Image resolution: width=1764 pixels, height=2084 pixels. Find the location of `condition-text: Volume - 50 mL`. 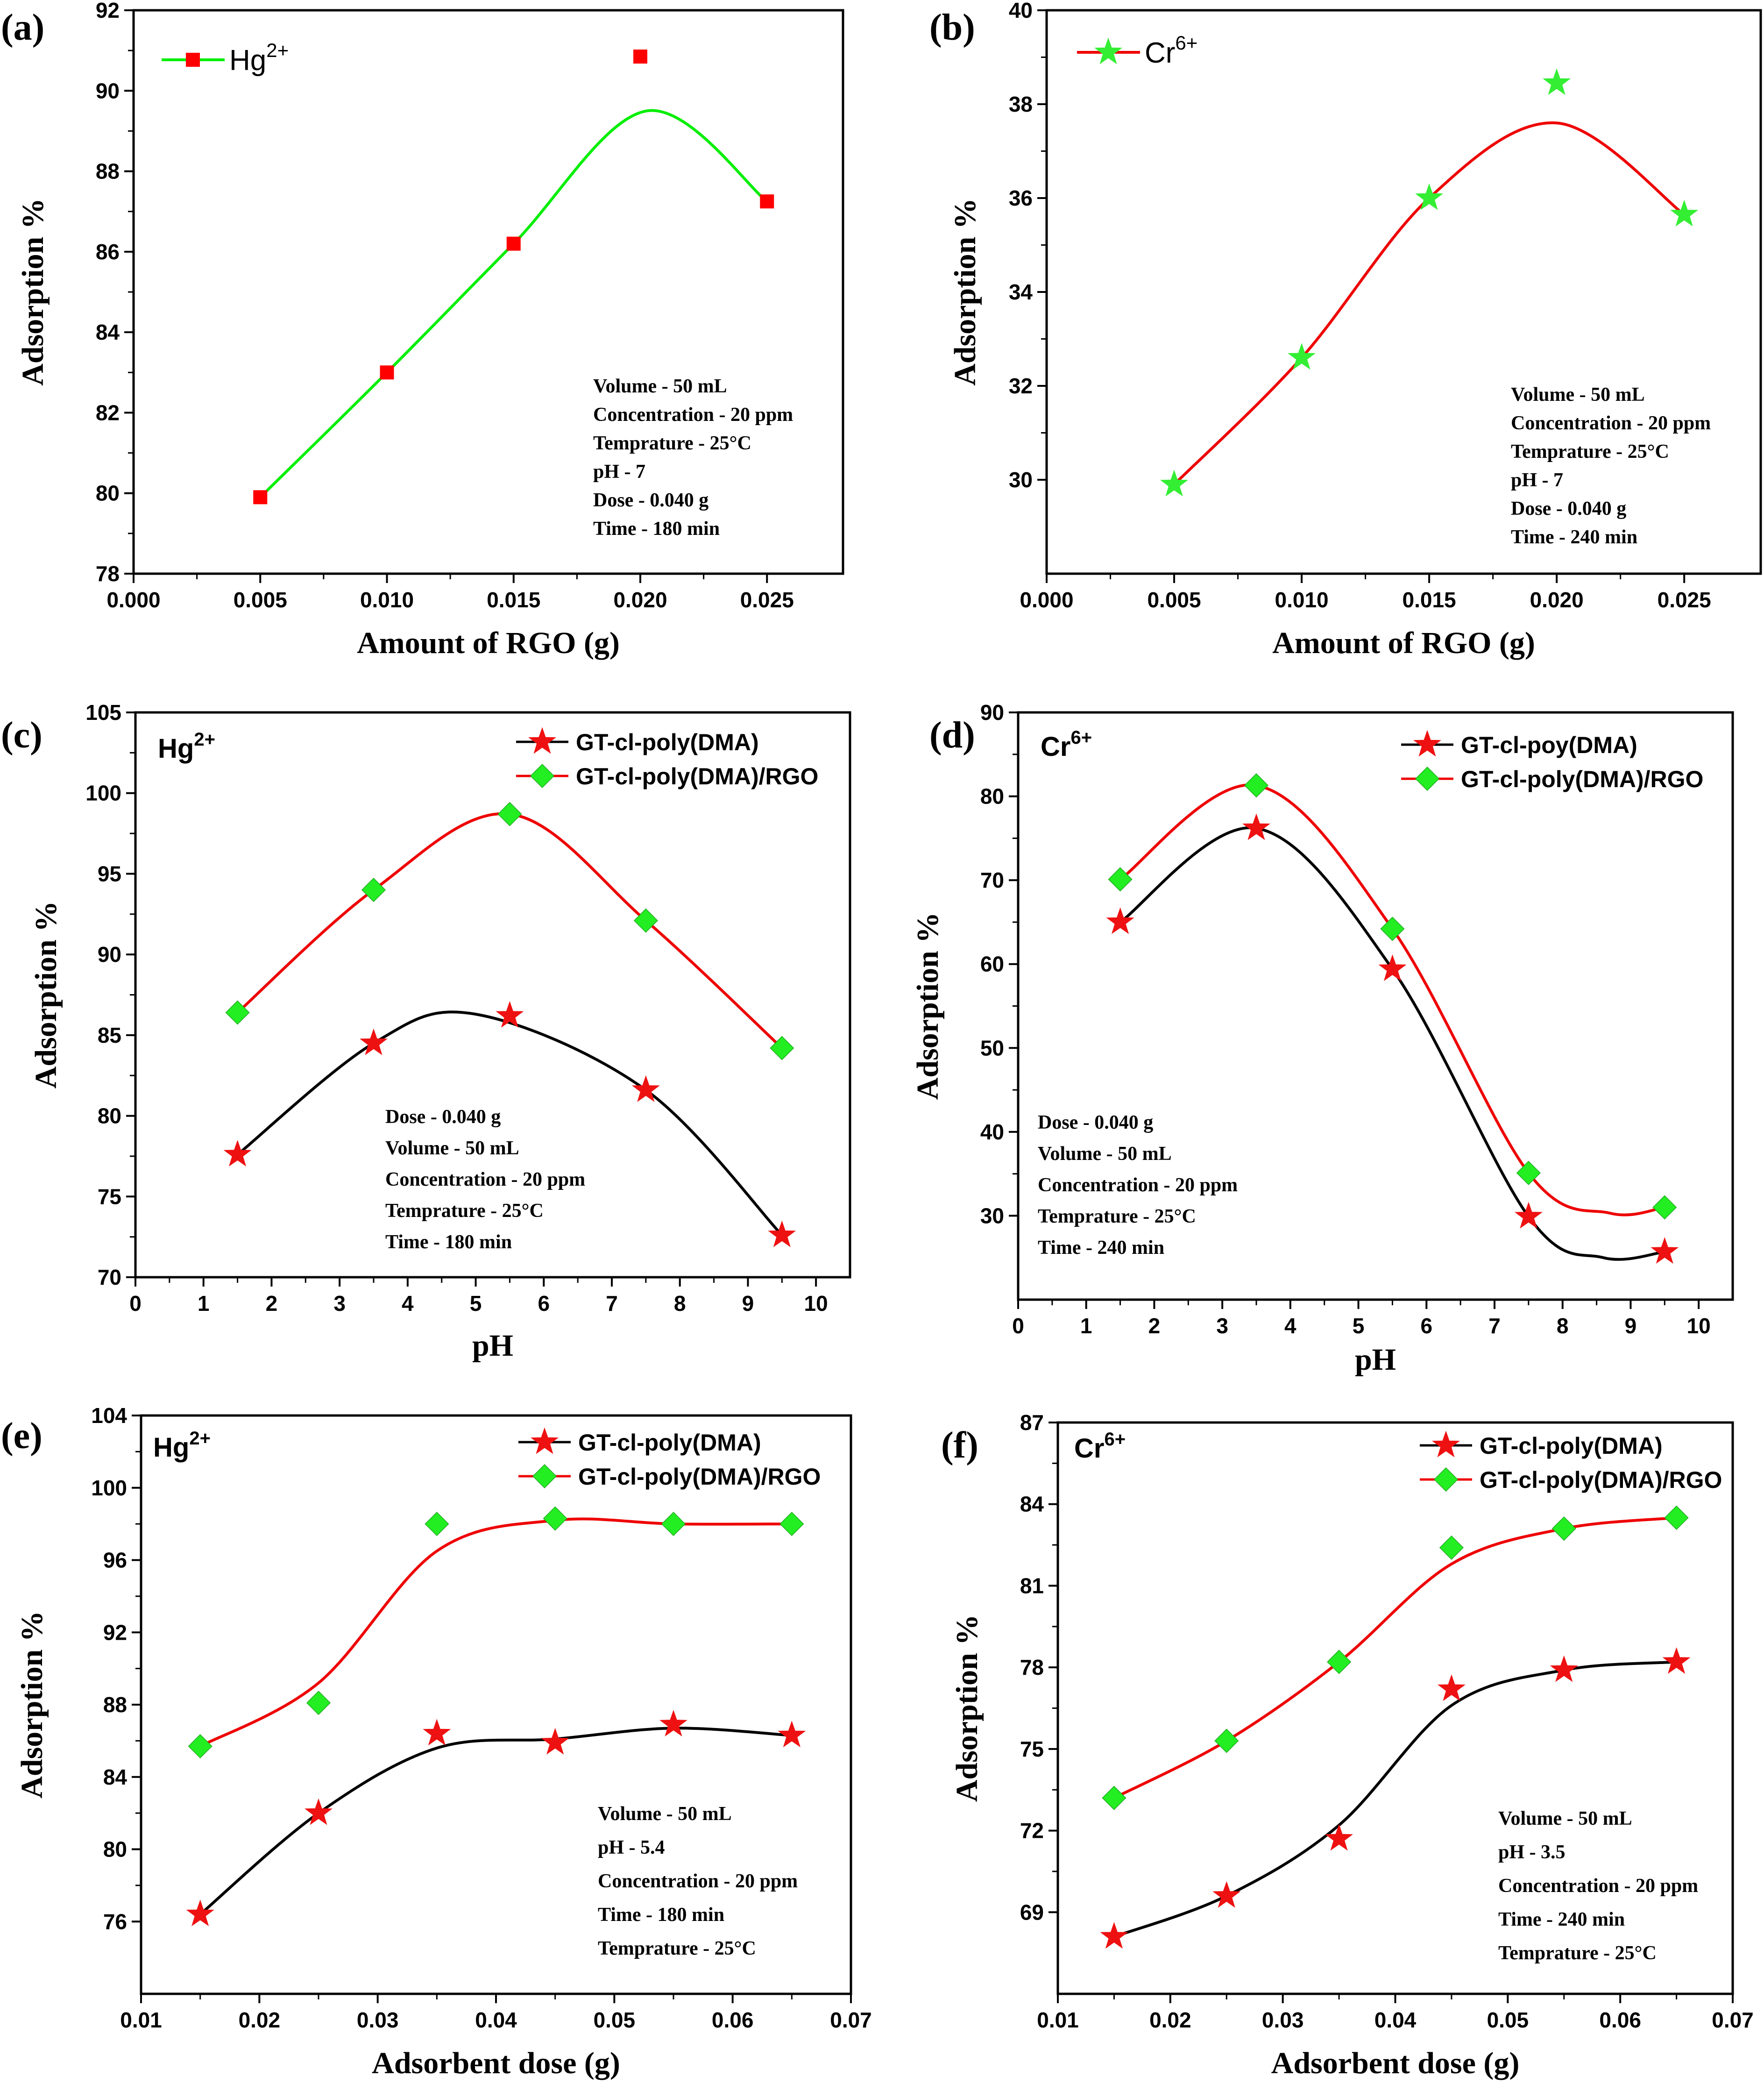

condition-text: Volume - 50 mL is located at coordinates (660, 386).